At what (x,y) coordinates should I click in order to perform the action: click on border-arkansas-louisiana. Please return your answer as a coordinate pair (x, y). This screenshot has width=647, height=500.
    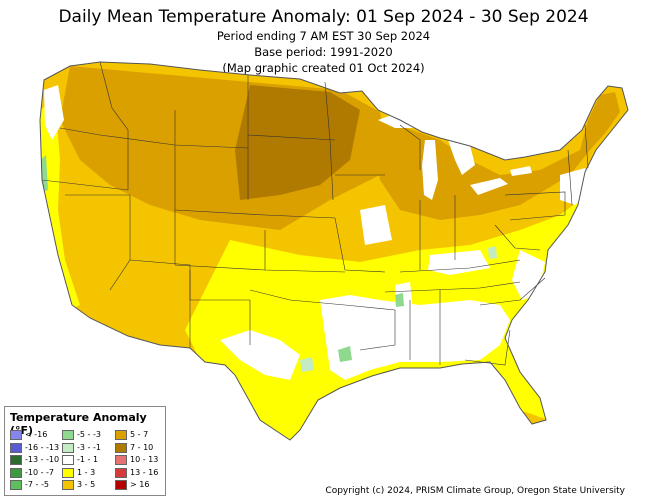
    Looking at the image, I should click on (370, 327).